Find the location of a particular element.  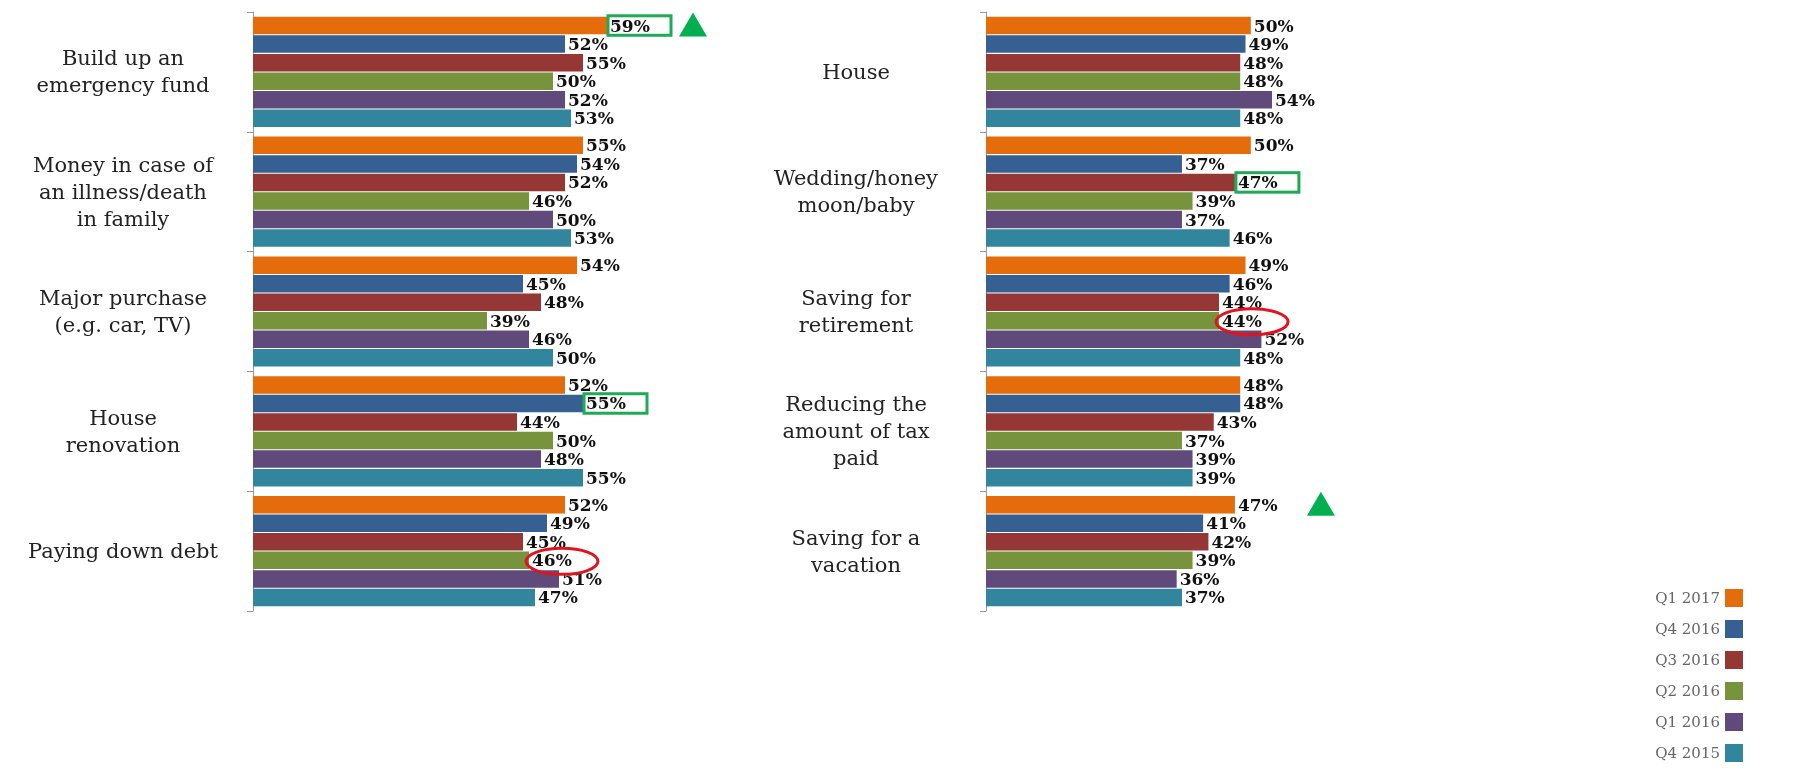

data-label: 42% is located at coordinates (1231, 541).